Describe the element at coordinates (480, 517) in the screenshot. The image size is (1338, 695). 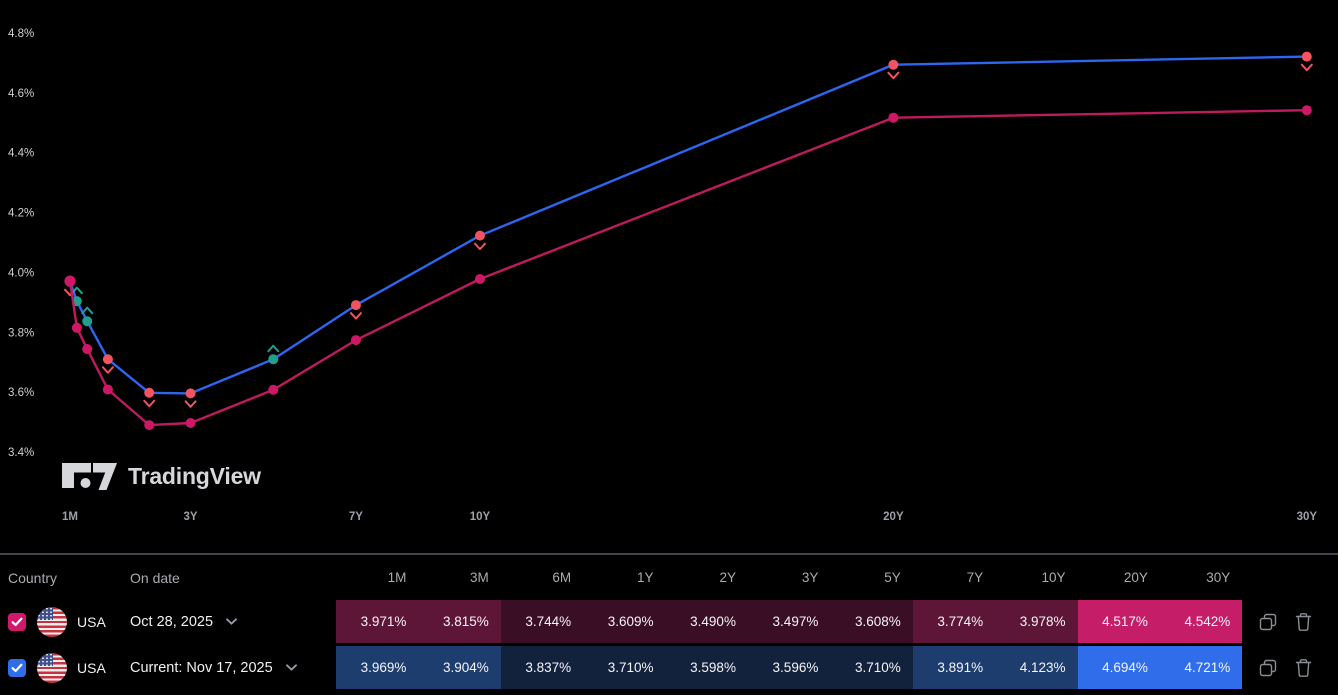
I see `x-axis-tick: 10Y` at that location.